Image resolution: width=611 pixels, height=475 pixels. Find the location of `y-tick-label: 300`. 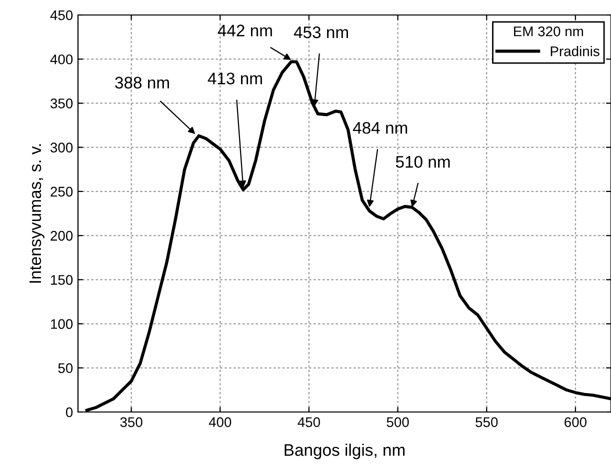

y-tick-label: 300 is located at coordinates (61, 147).